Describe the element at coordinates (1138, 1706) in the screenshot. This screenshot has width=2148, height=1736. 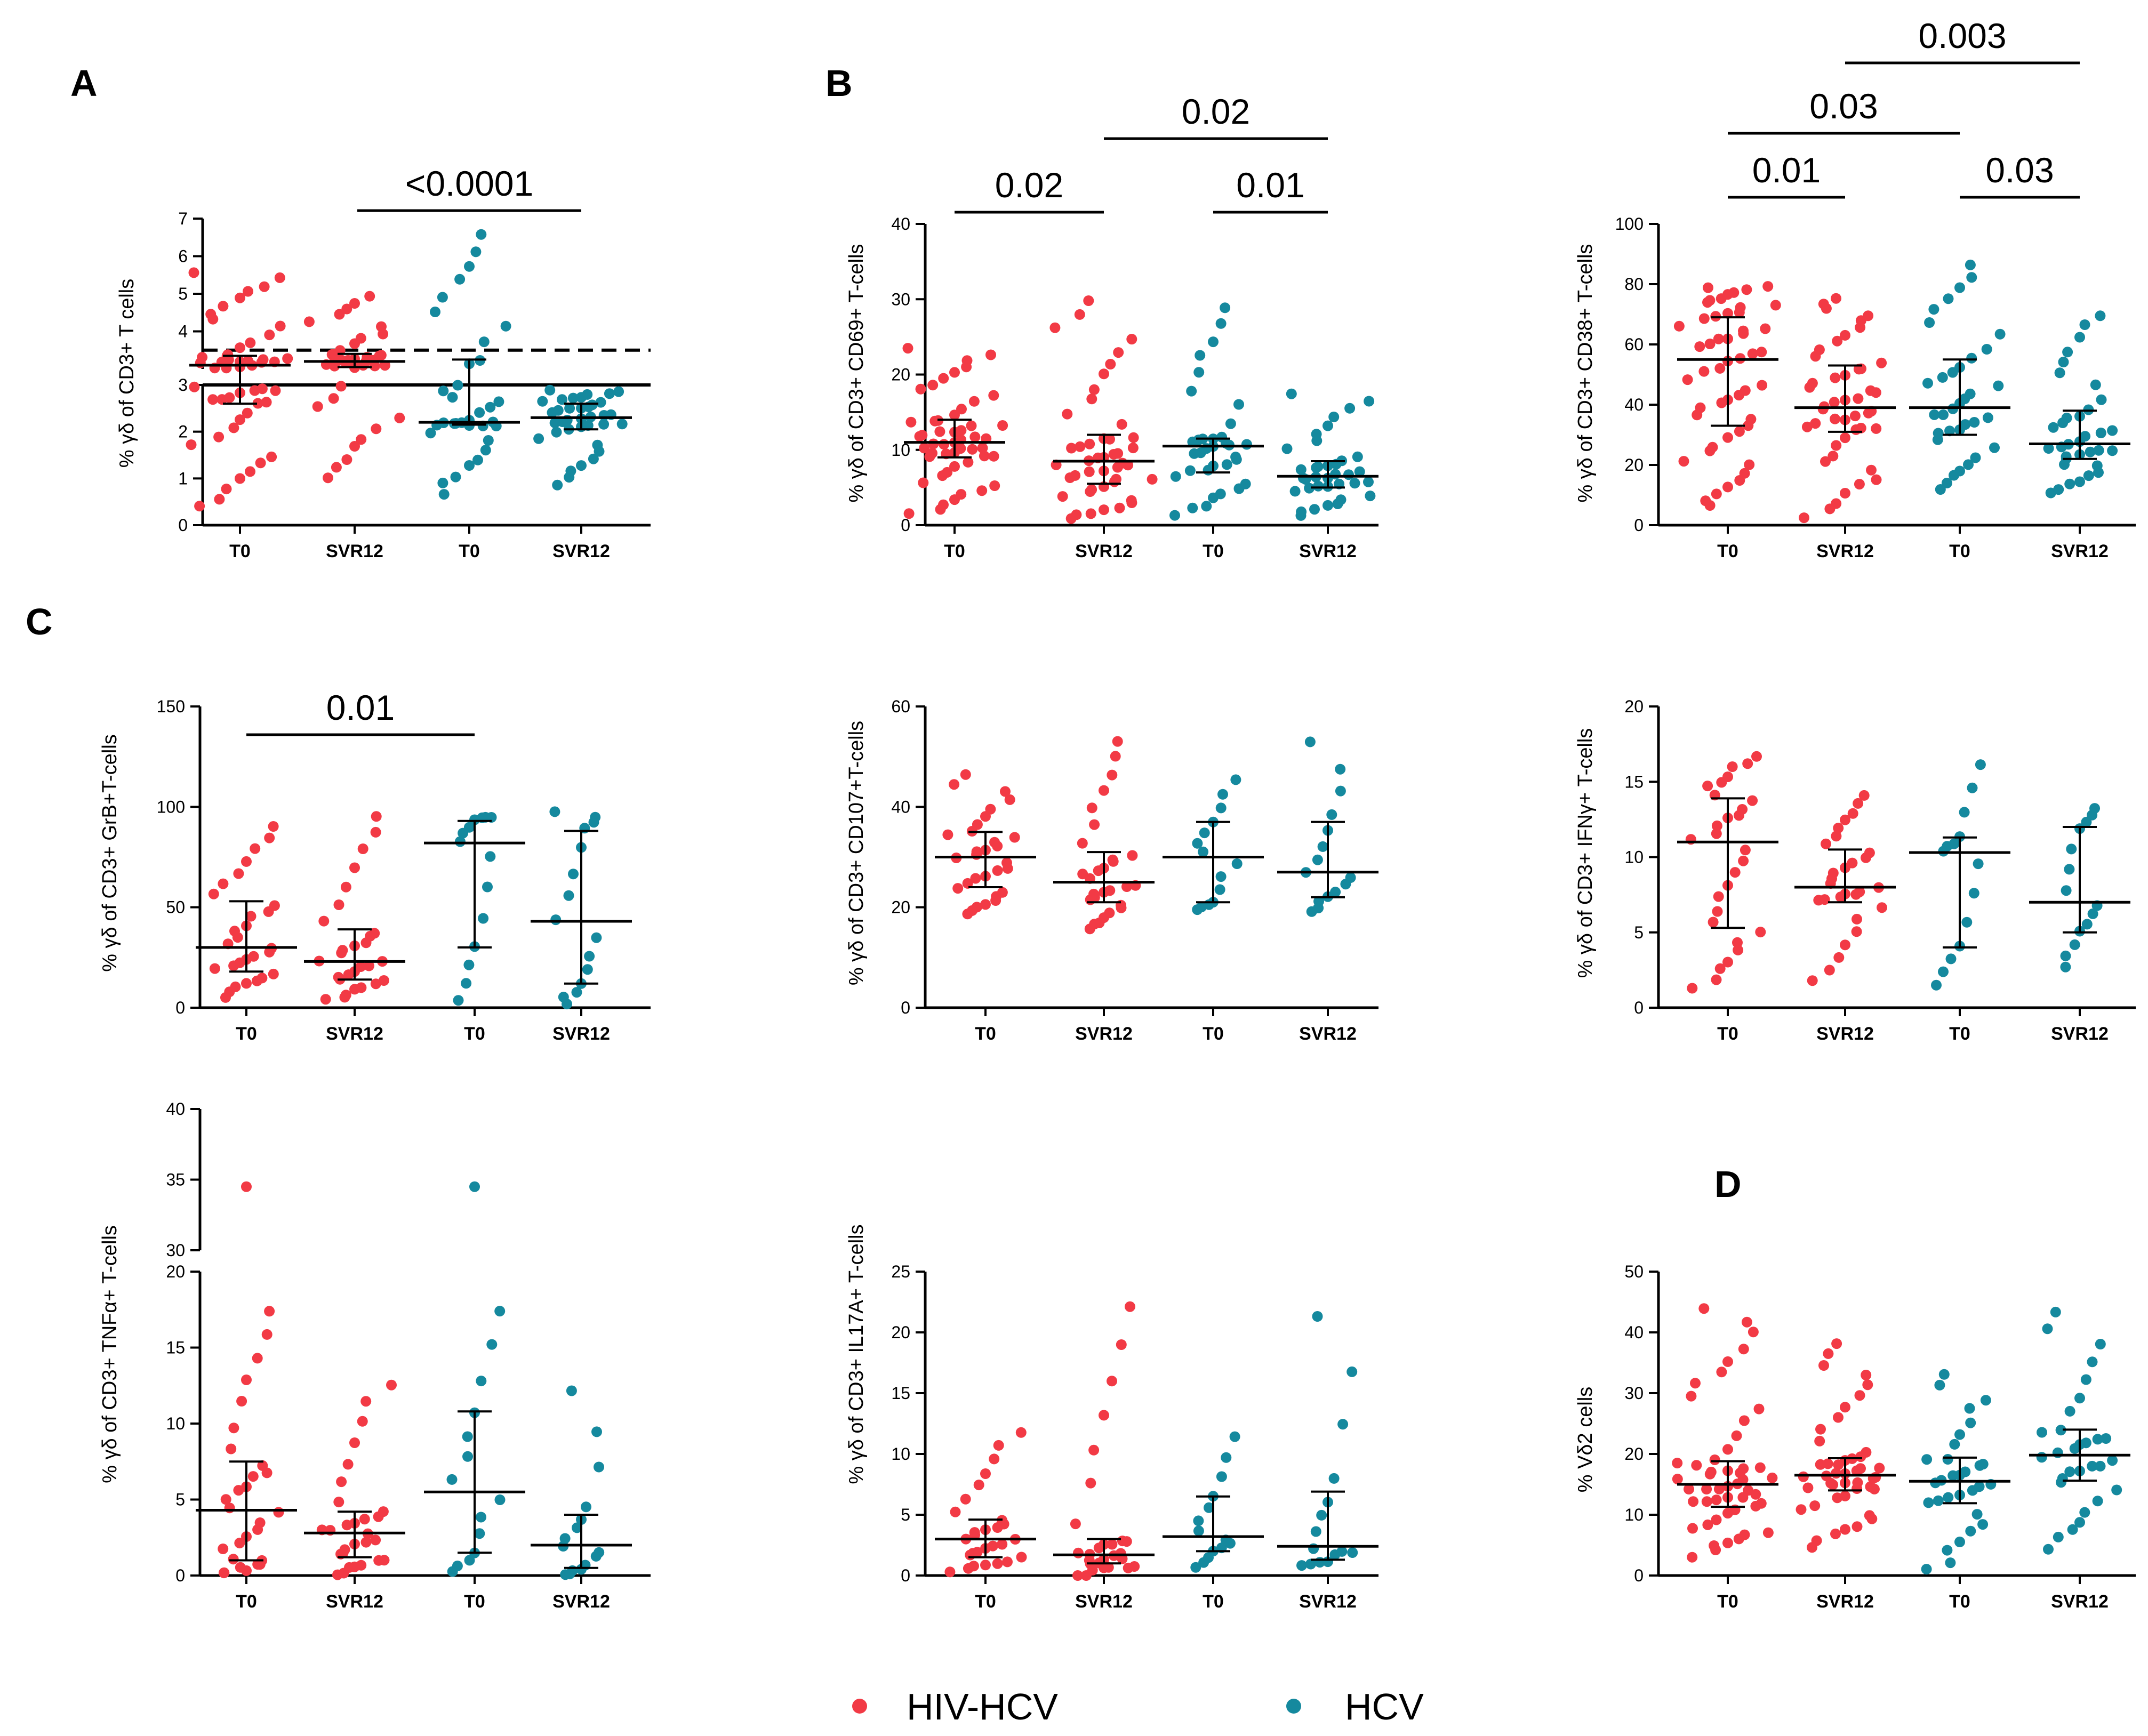
I see `legend: HIV-HCV HCV` at that location.